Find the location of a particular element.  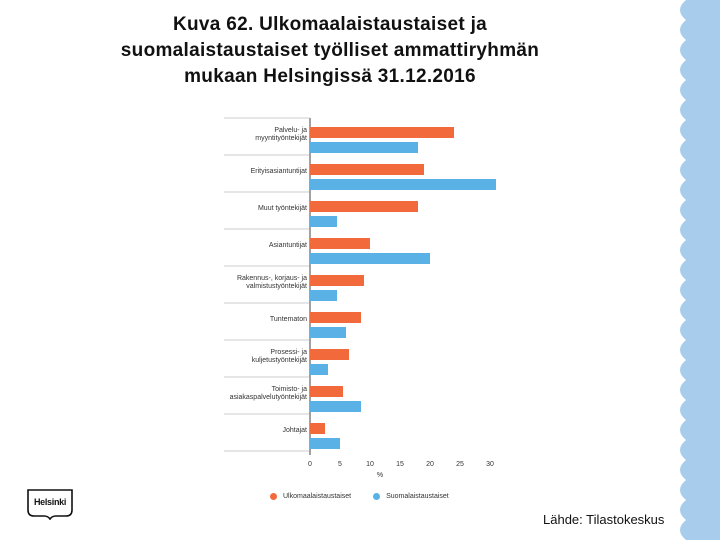

category-label: Toimisto- ja asiakaspalvelutyöntekijät is located at coordinates (269, 393).